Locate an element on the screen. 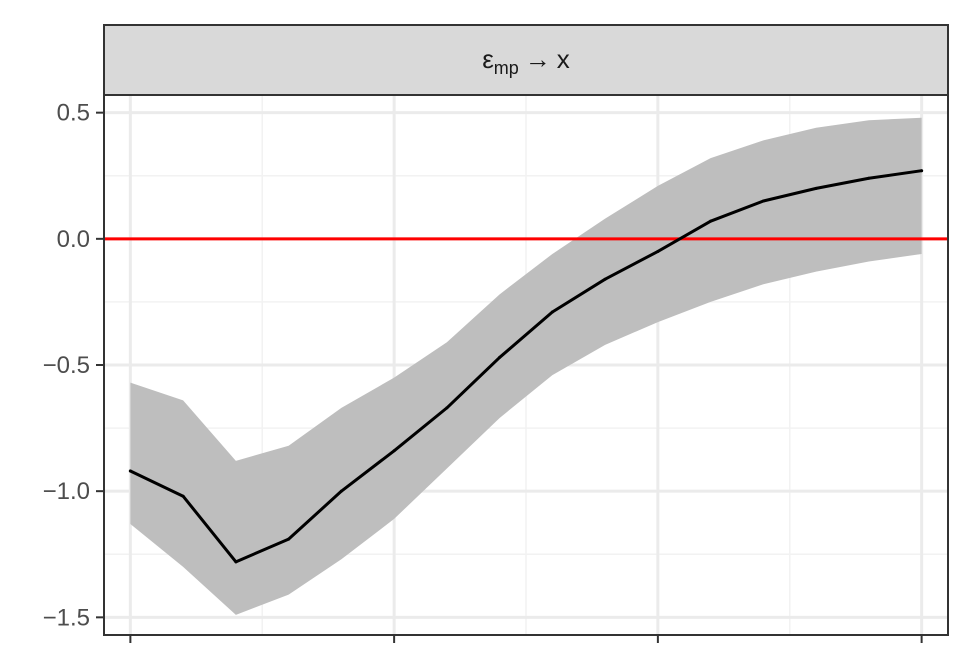 The height and width of the screenshot is (654, 967). facet-strip-label: εmp → x is located at coordinates (526, 61).